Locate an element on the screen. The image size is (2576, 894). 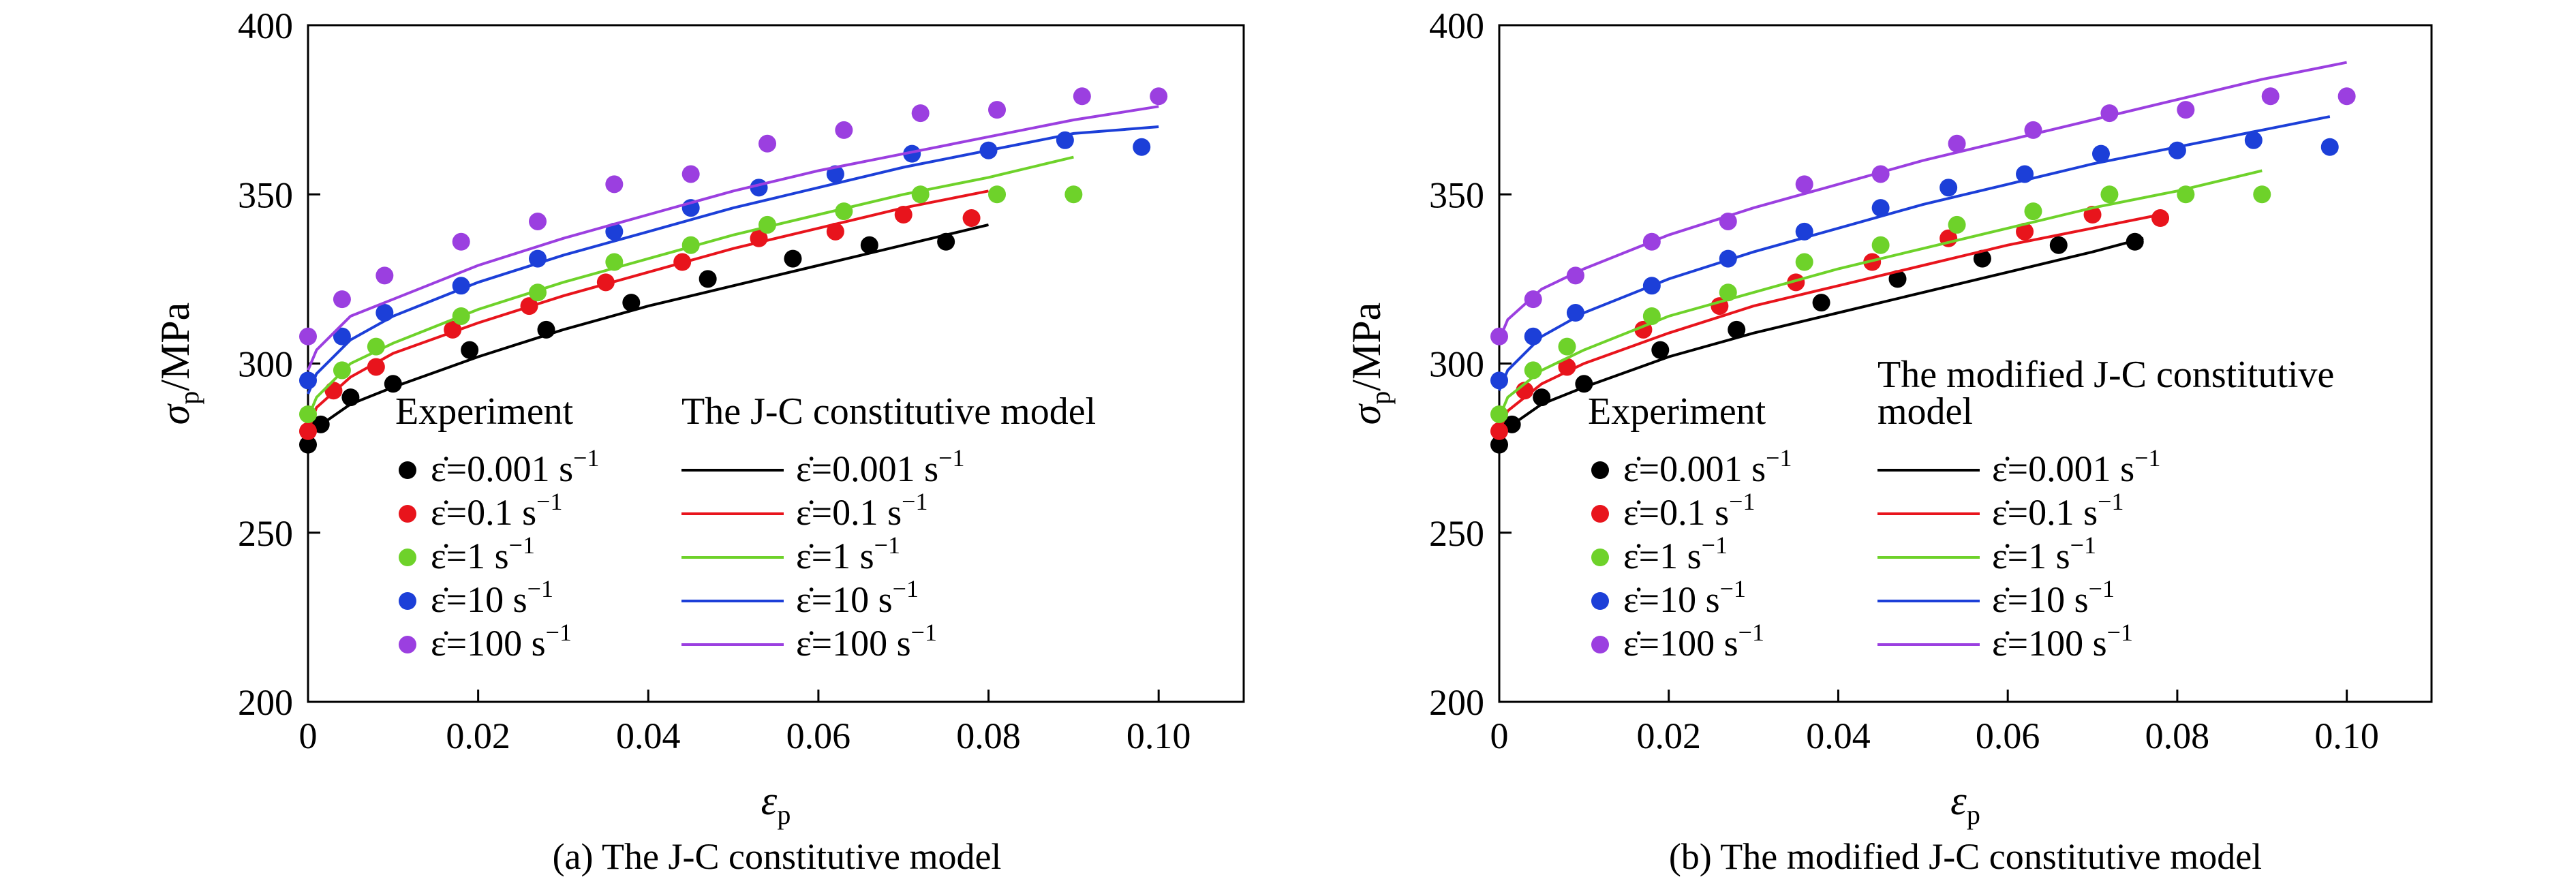
legend-entry-experiment: ε̇=0.001 s−1 is located at coordinates (1707, 466).